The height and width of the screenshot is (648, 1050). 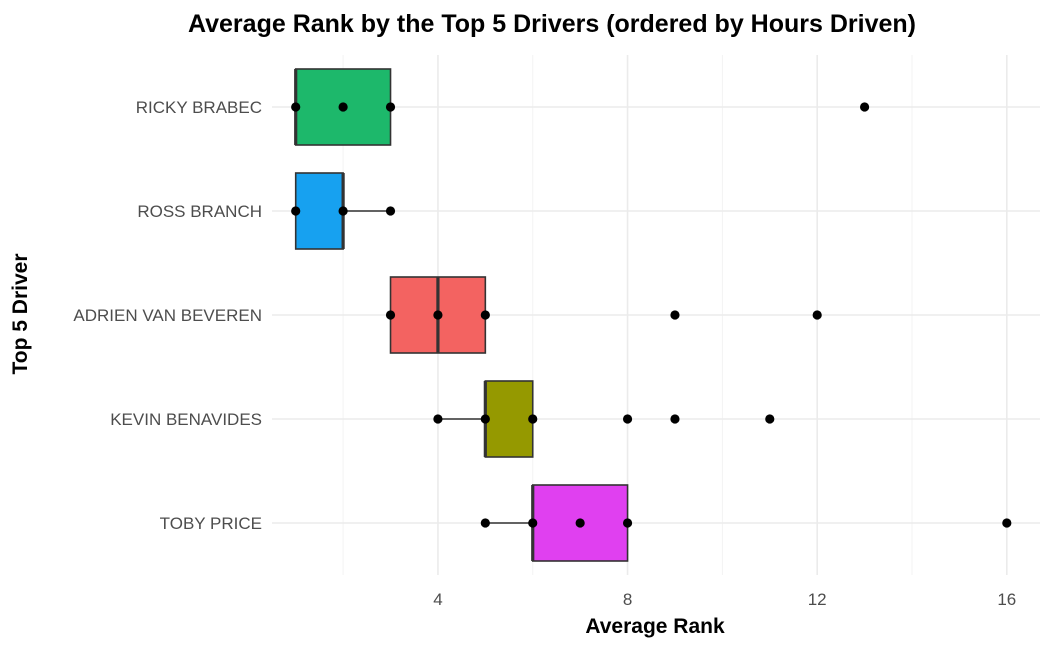 What do you see at coordinates (817, 599) in the screenshot?
I see `x-tick-label: 12` at bounding box center [817, 599].